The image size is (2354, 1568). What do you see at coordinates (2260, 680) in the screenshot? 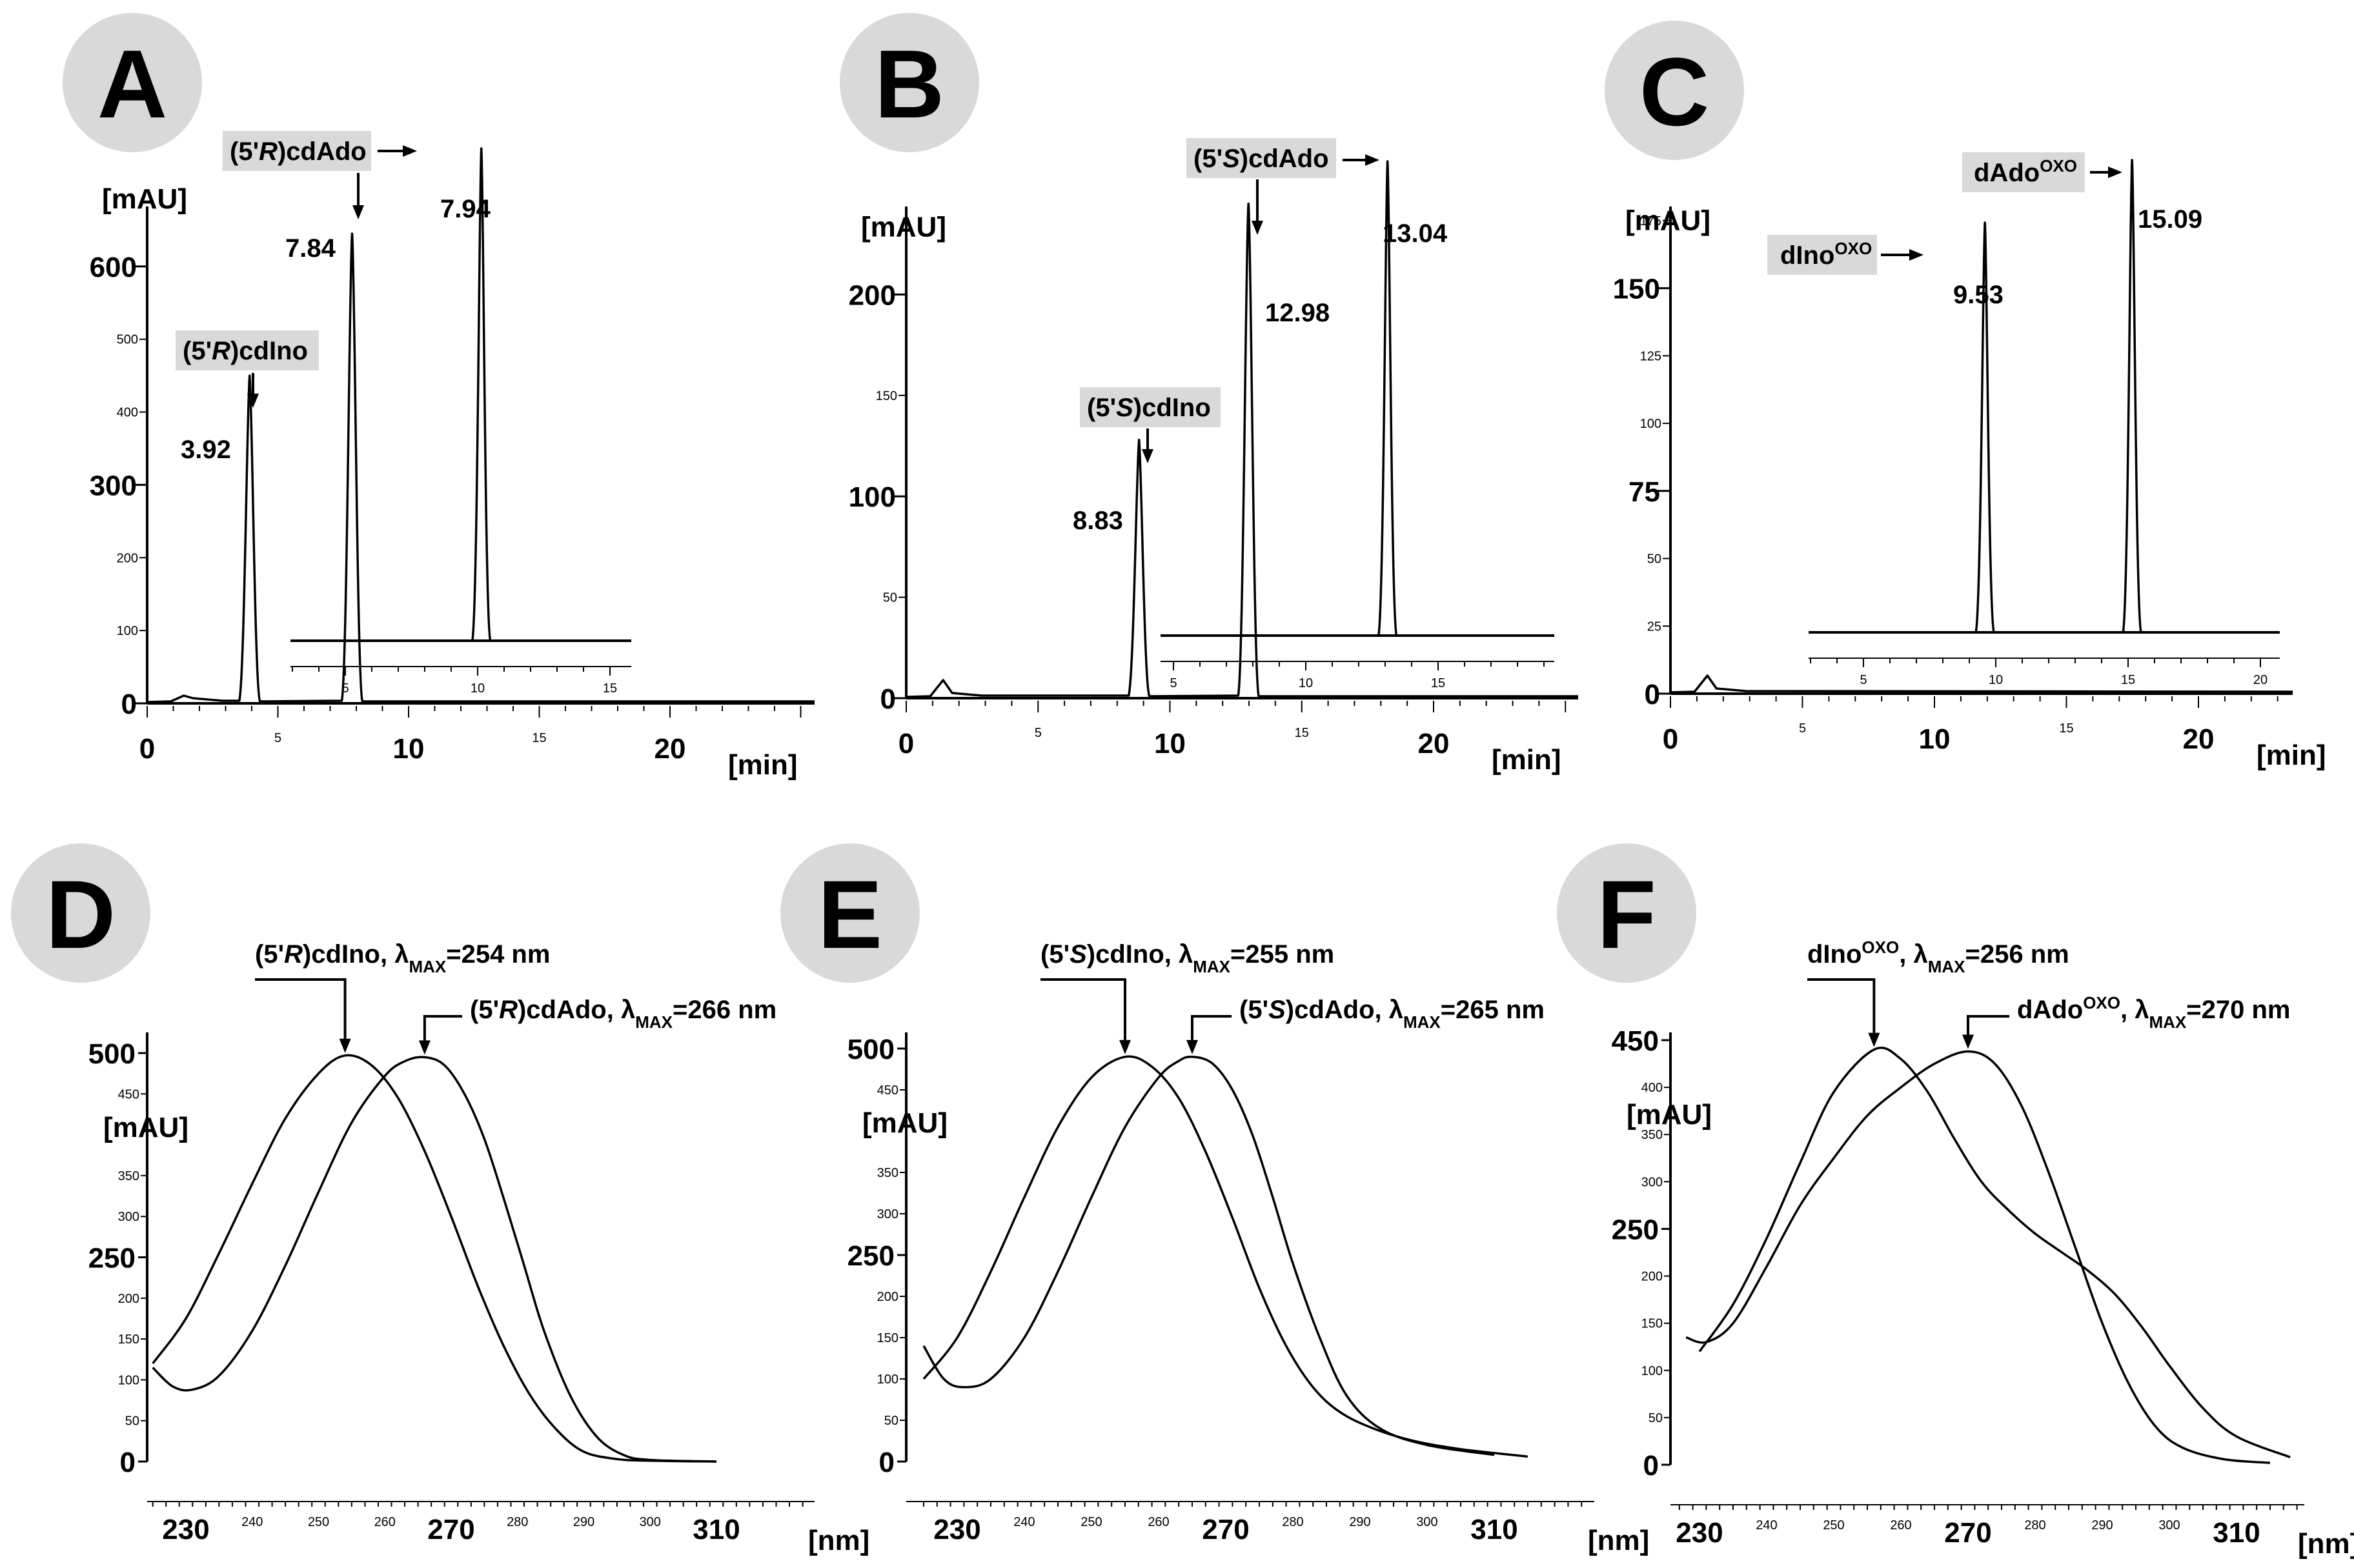
I see `inset-x-tick-label: 20` at bounding box center [2260, 680].